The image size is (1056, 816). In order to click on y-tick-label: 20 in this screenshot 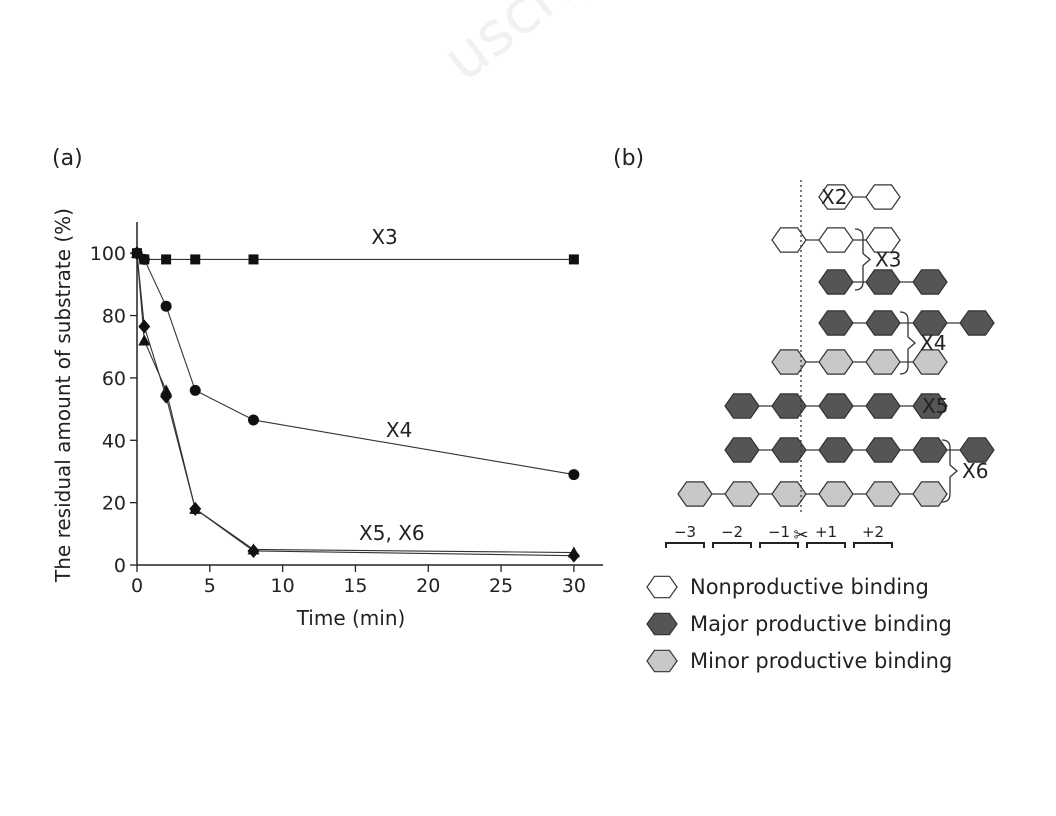, I will do `click(114, 504)`.